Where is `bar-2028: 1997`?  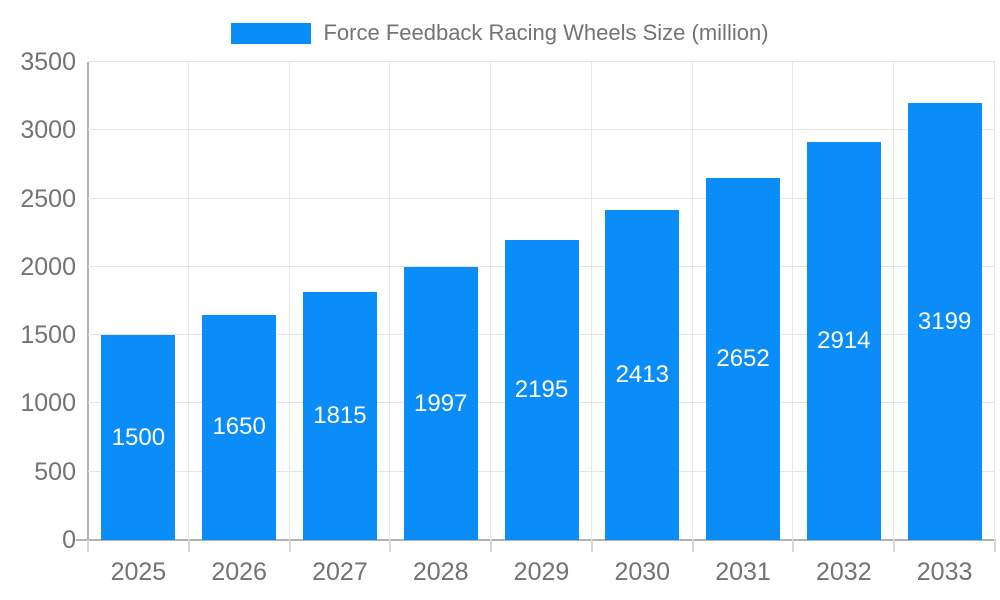
bar-2028: 1997 is located at coordinates (440, 403).